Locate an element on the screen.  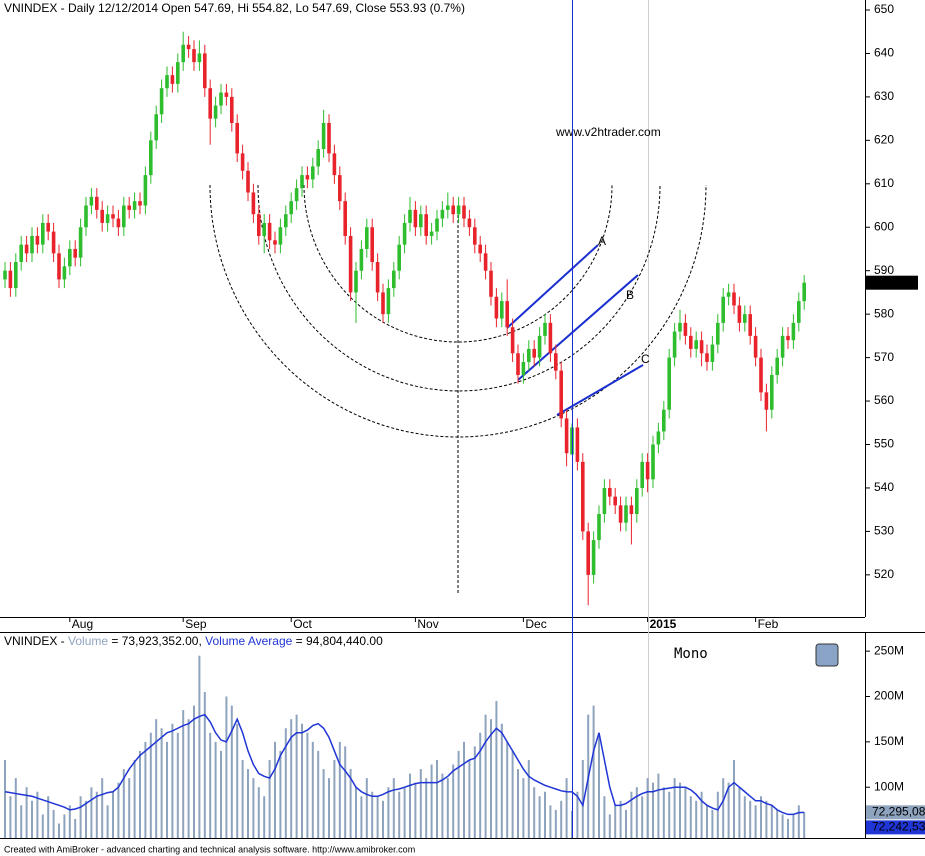
trend-line-c is located at coordinates (600, 390).